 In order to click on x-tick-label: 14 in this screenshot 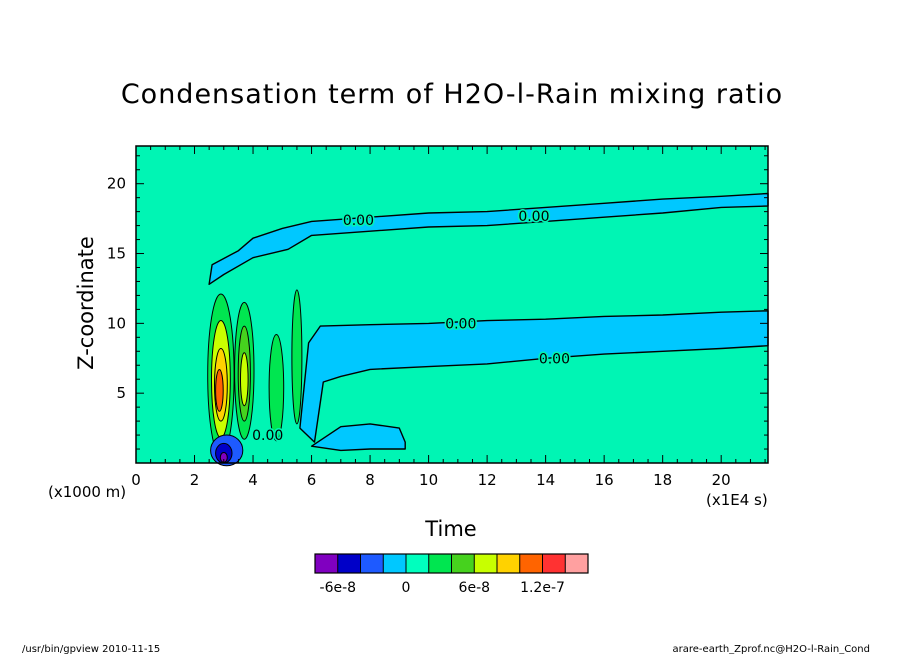, I will do `click(545, 480)`.